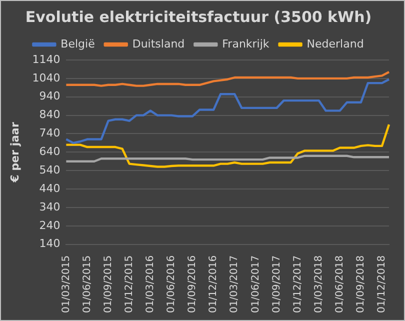  What do you see at coordinates (49, 115) in the screenshot?
I see `y-tick-label: 840` at bounding box center [49, 115].